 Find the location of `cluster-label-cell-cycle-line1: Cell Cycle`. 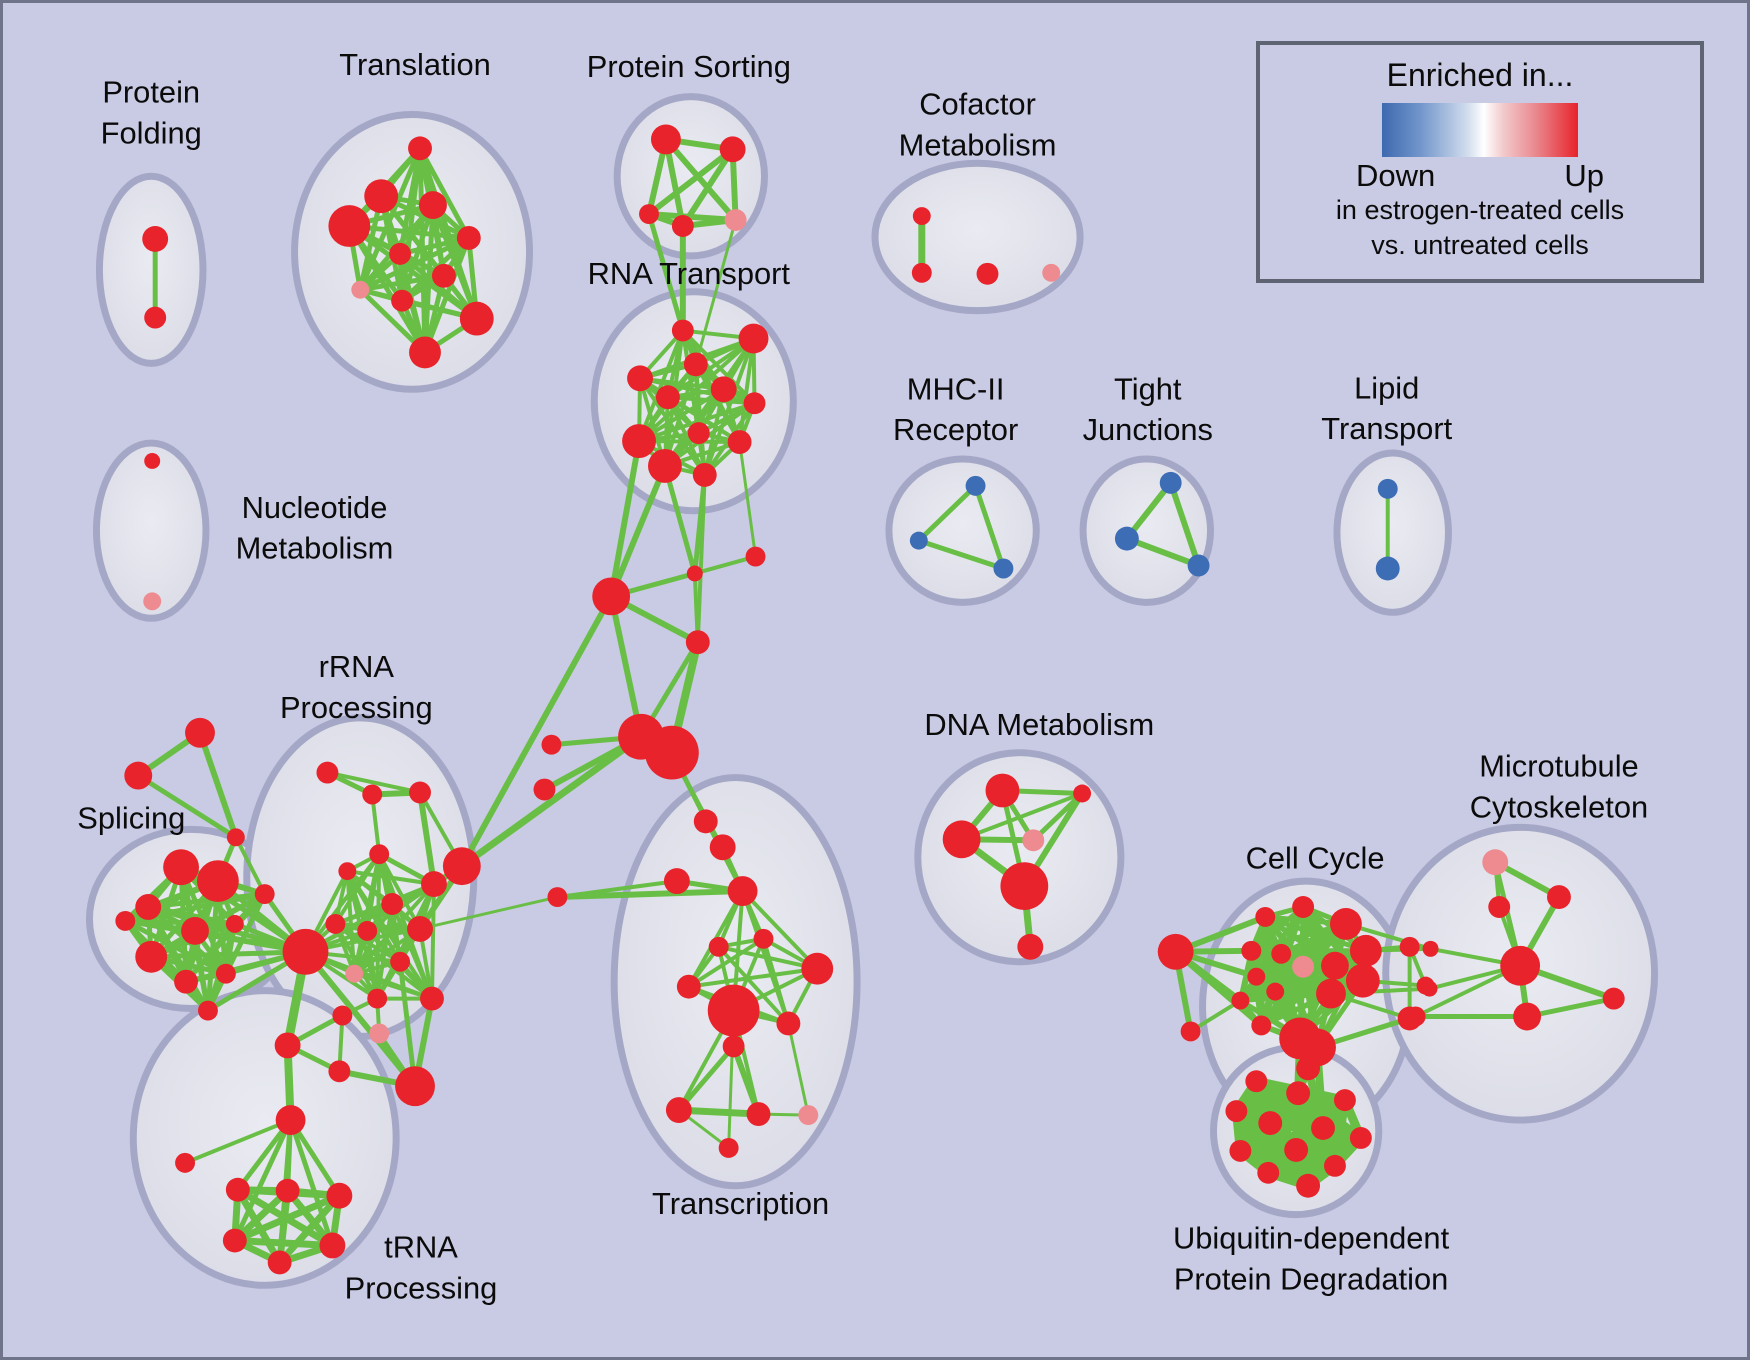

cluster-label-cell-cycle-line1: Cell Cycle is located at coordinates (1315, 857).